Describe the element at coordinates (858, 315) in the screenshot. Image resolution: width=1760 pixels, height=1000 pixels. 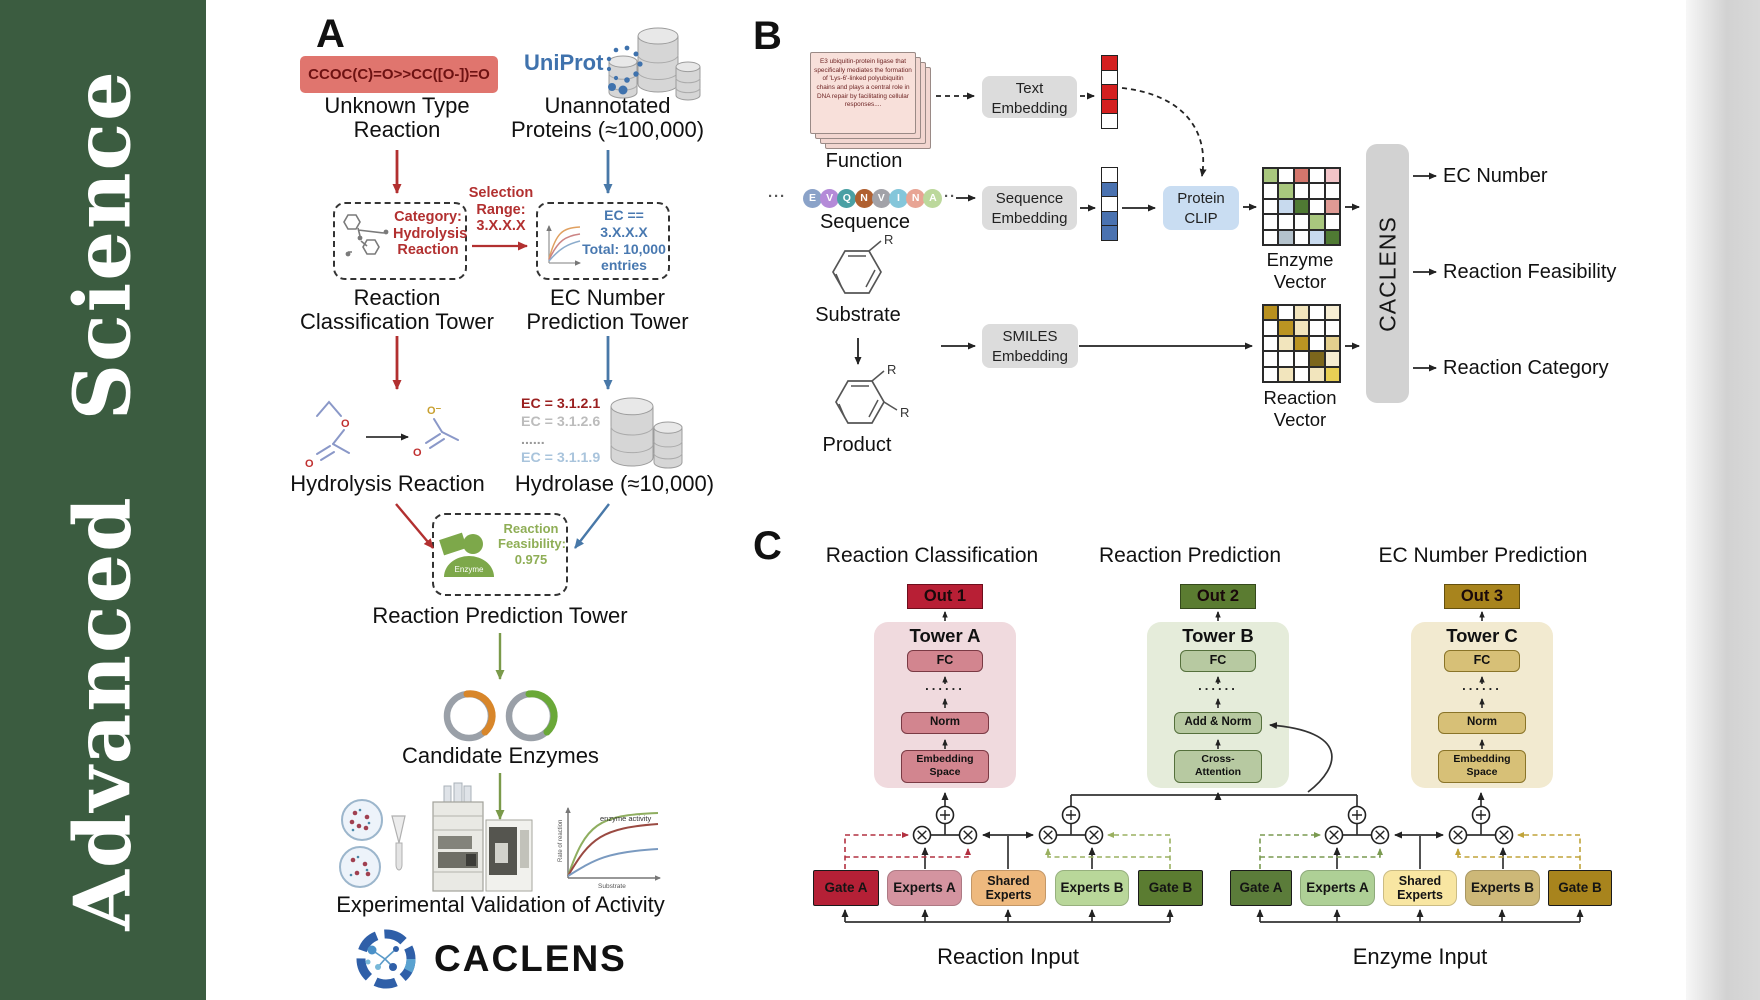
I see `substrate-label: Substrate` at that location.